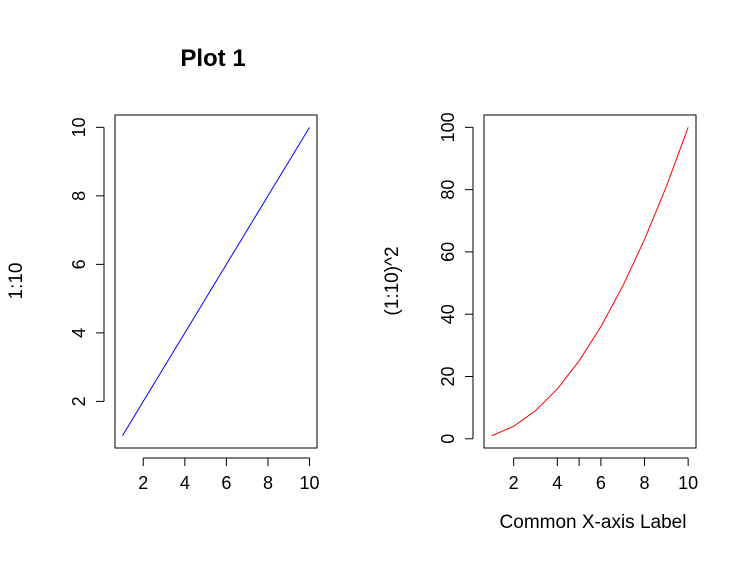 The height and width of the screenshot is (568, 736). I want to click on plot-2-y-tick-label: 0, so click(448, 439).